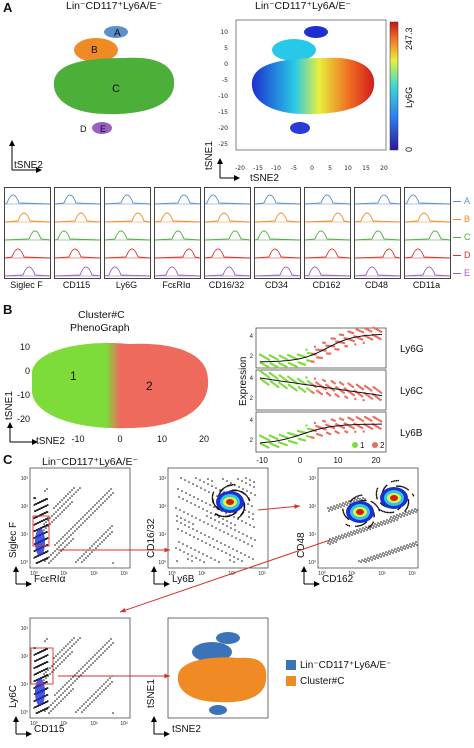 The width and height of the screenshot is (474, 748). I want to click on flow-xlabel: CD162, so click(338, 579).